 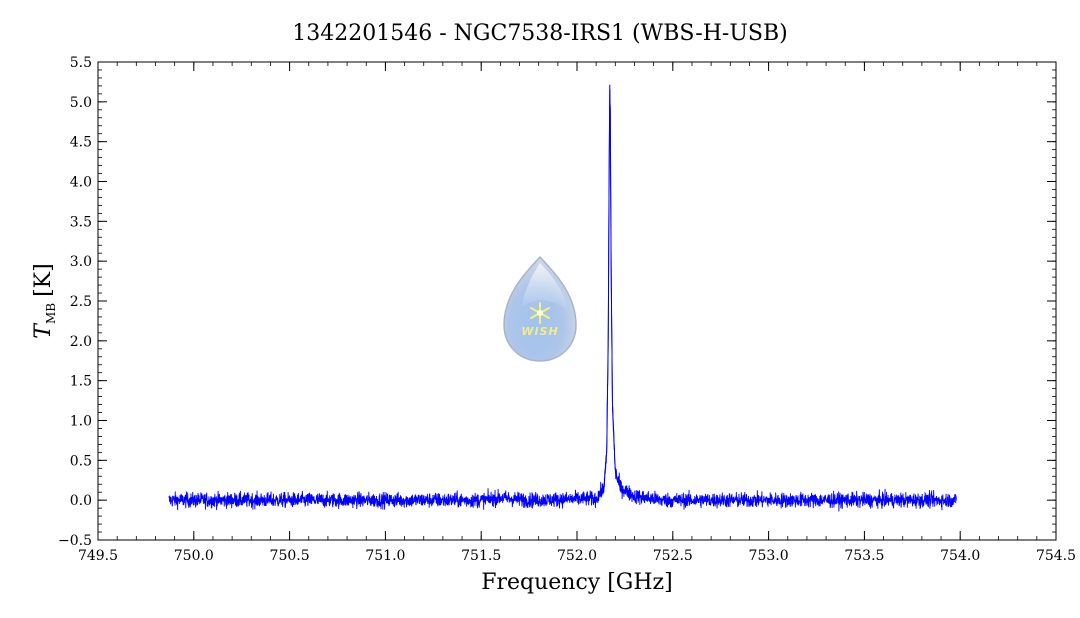 What do you see at coordinates (81, 302) in the screenshot?
I see `y-tick-label: 2.5` at bounding box center [81, 302].